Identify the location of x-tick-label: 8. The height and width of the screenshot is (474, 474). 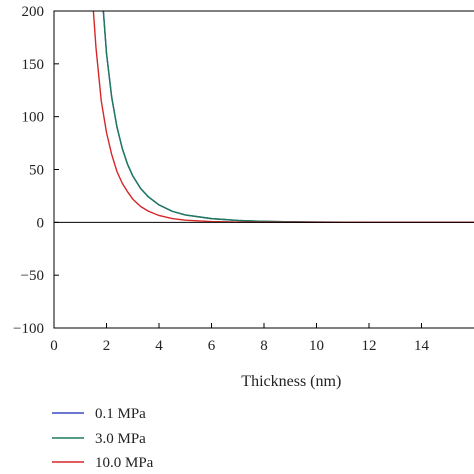
(264, 346).